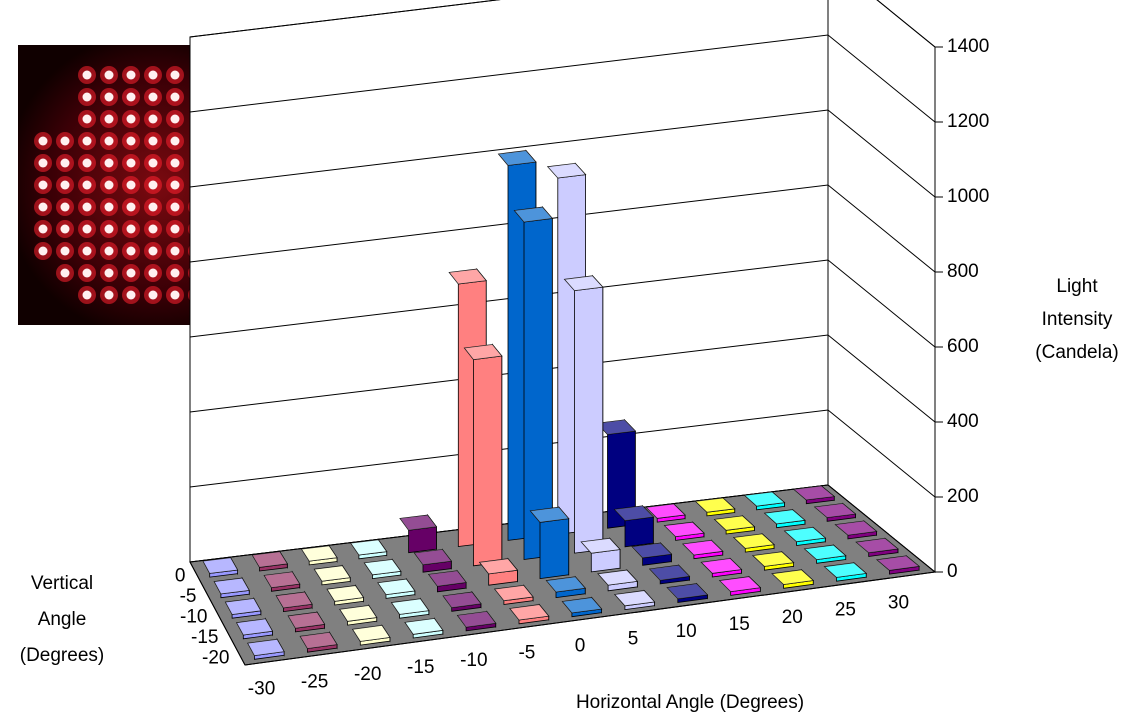  Describe the element at coordinates (1077, 319) in the screenshot. I see `z-axis-title: Intensity` at that location.